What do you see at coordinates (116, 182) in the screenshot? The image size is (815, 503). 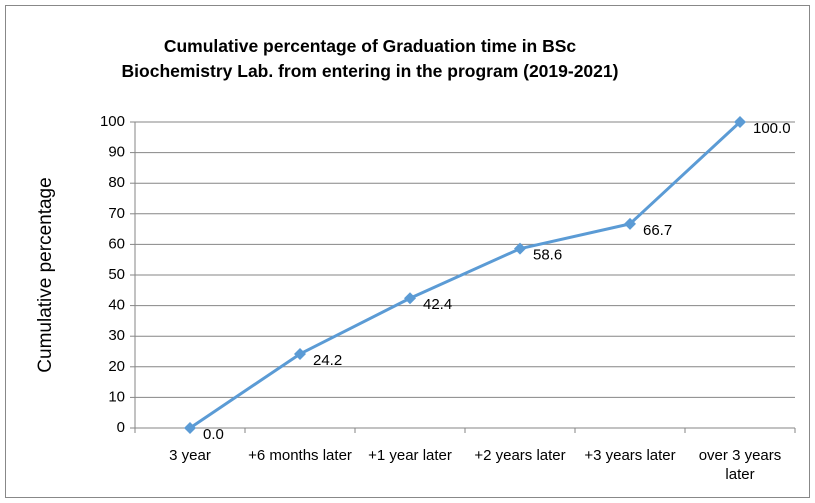 I see `y-tick-label: 80` at bounding box center [116, 182].